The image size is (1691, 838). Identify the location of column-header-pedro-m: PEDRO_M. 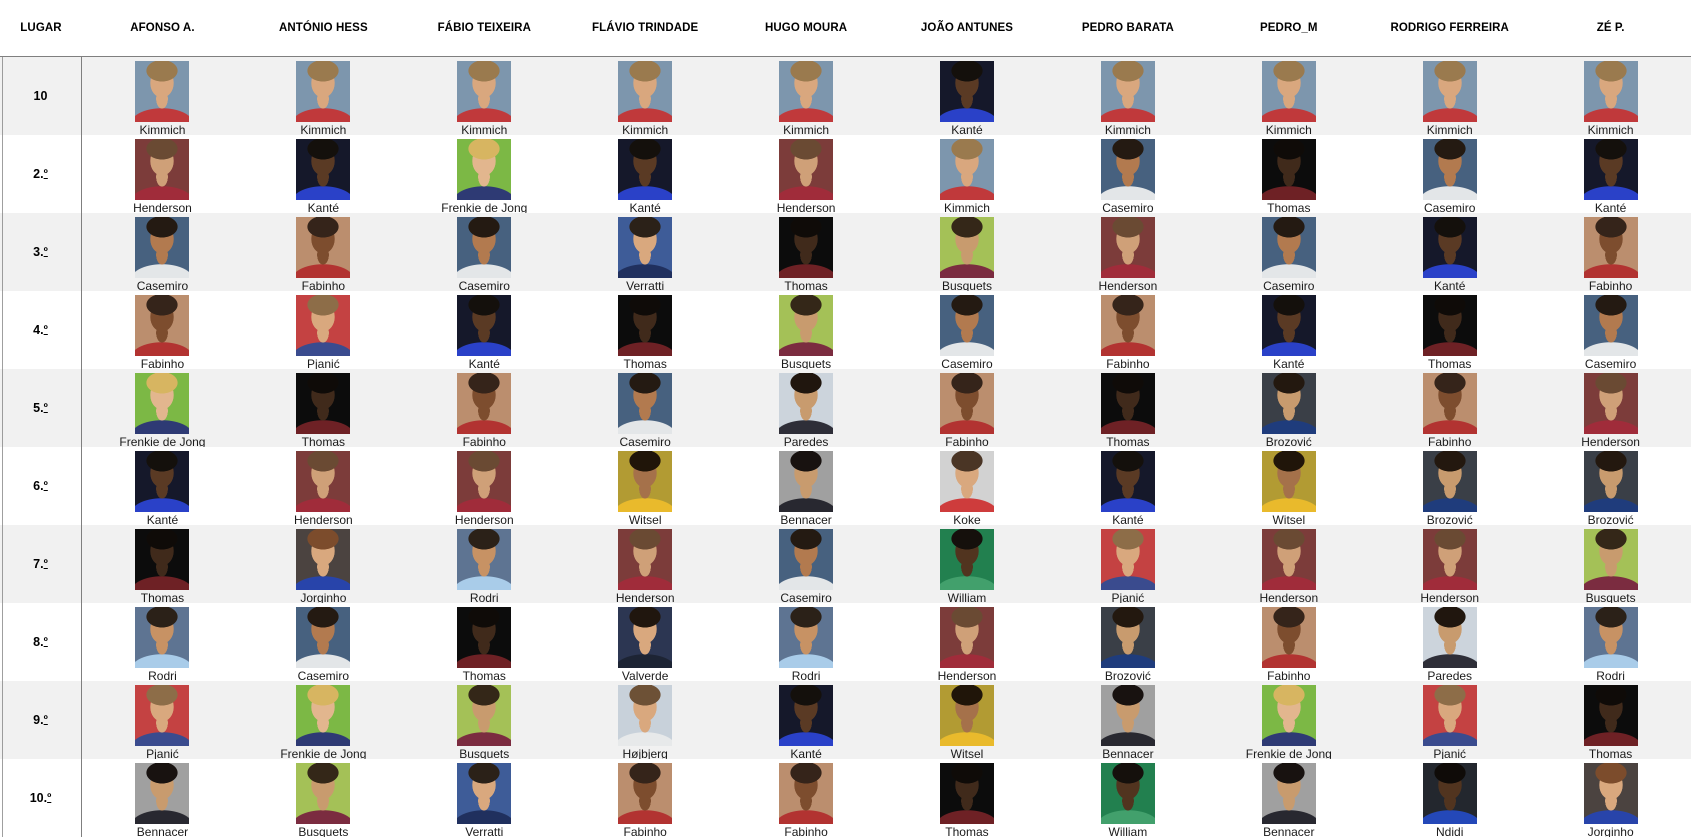
(1289, 28).